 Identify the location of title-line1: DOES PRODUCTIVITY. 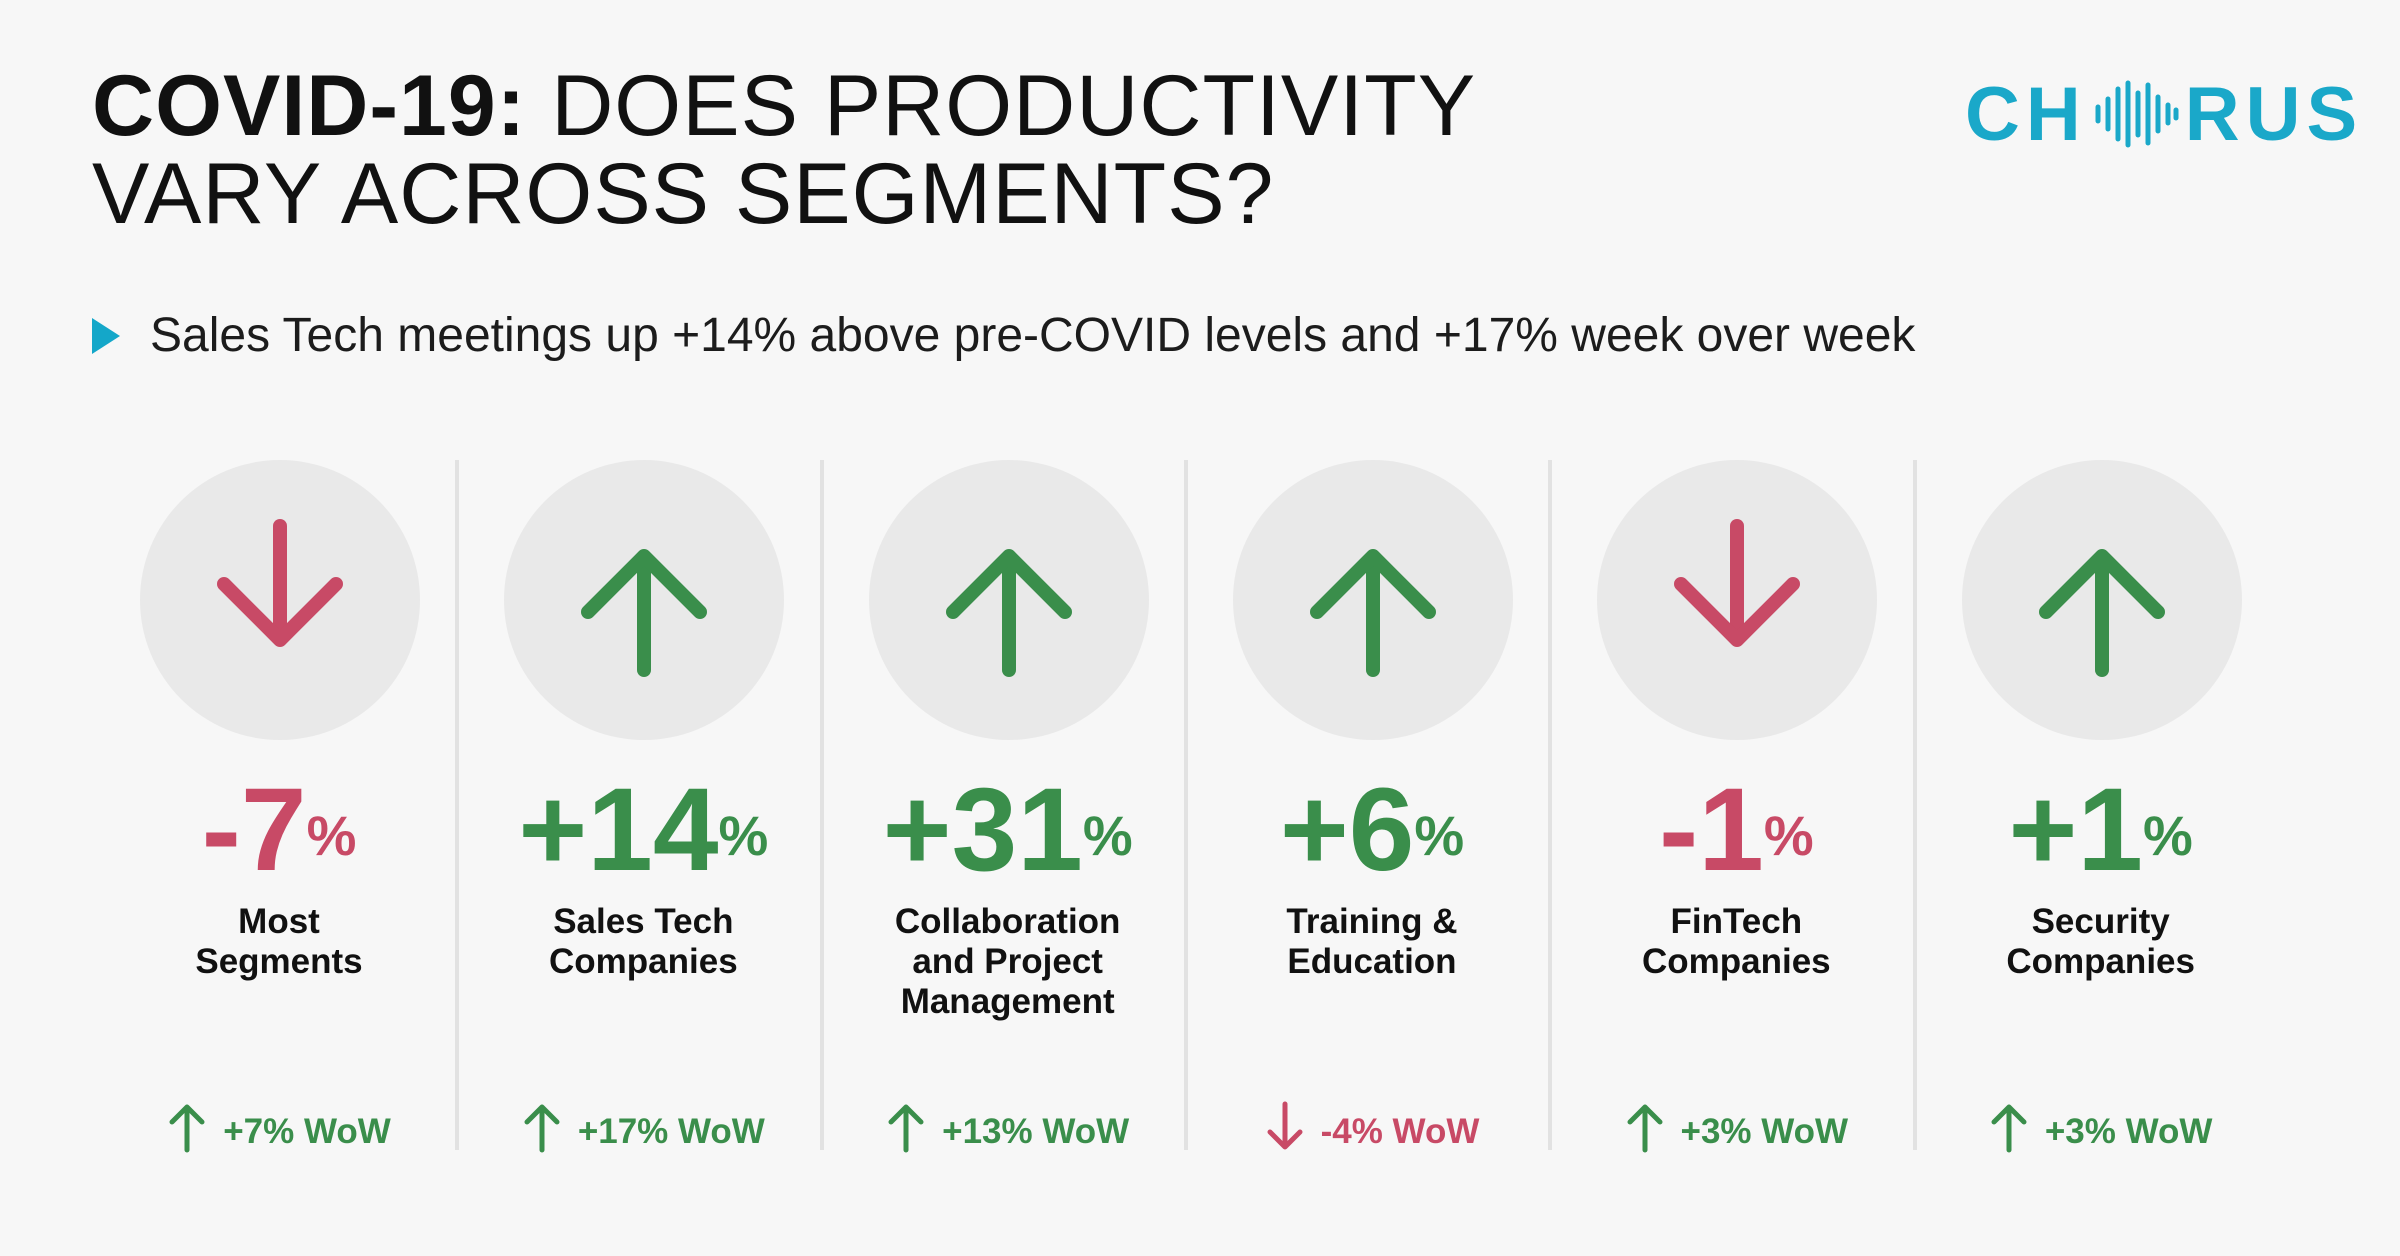
(1014, 106).